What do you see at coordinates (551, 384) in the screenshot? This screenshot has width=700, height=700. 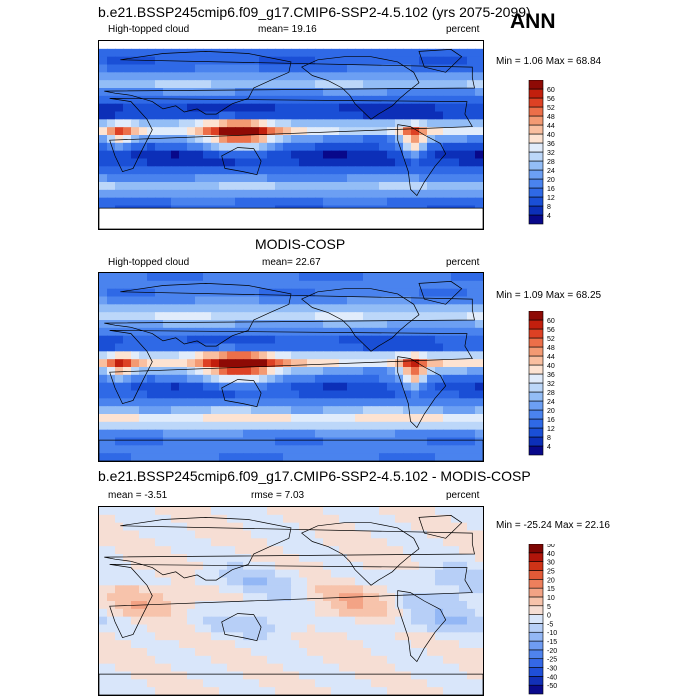 I see `panel2-colorbar-tick-label: 32` at bounding box center [551, 384].